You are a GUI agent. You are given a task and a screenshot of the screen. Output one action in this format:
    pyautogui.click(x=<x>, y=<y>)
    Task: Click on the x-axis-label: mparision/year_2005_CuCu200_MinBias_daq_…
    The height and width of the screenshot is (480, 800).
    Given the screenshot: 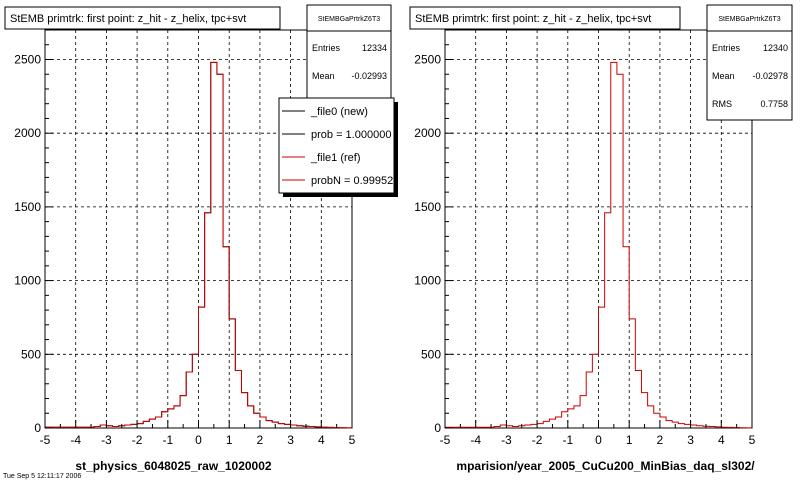 What is the action you would take?
    pyautogui.click(x=605, y=466)
    